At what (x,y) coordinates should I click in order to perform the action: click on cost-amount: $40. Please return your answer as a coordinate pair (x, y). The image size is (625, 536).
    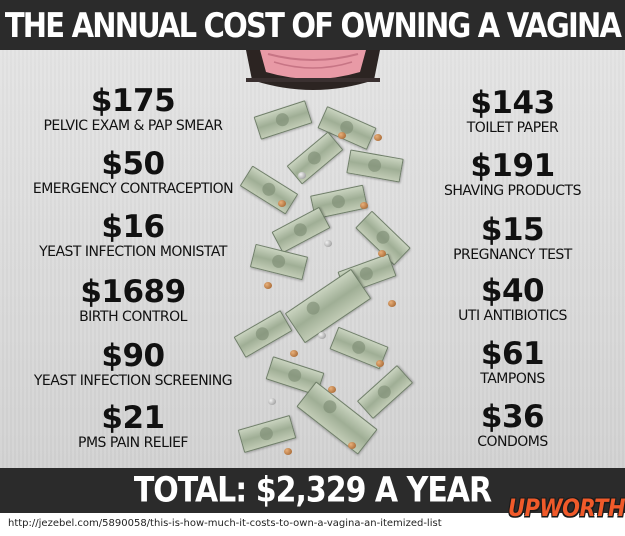
    Looking at the image, I should click on (512, 291).